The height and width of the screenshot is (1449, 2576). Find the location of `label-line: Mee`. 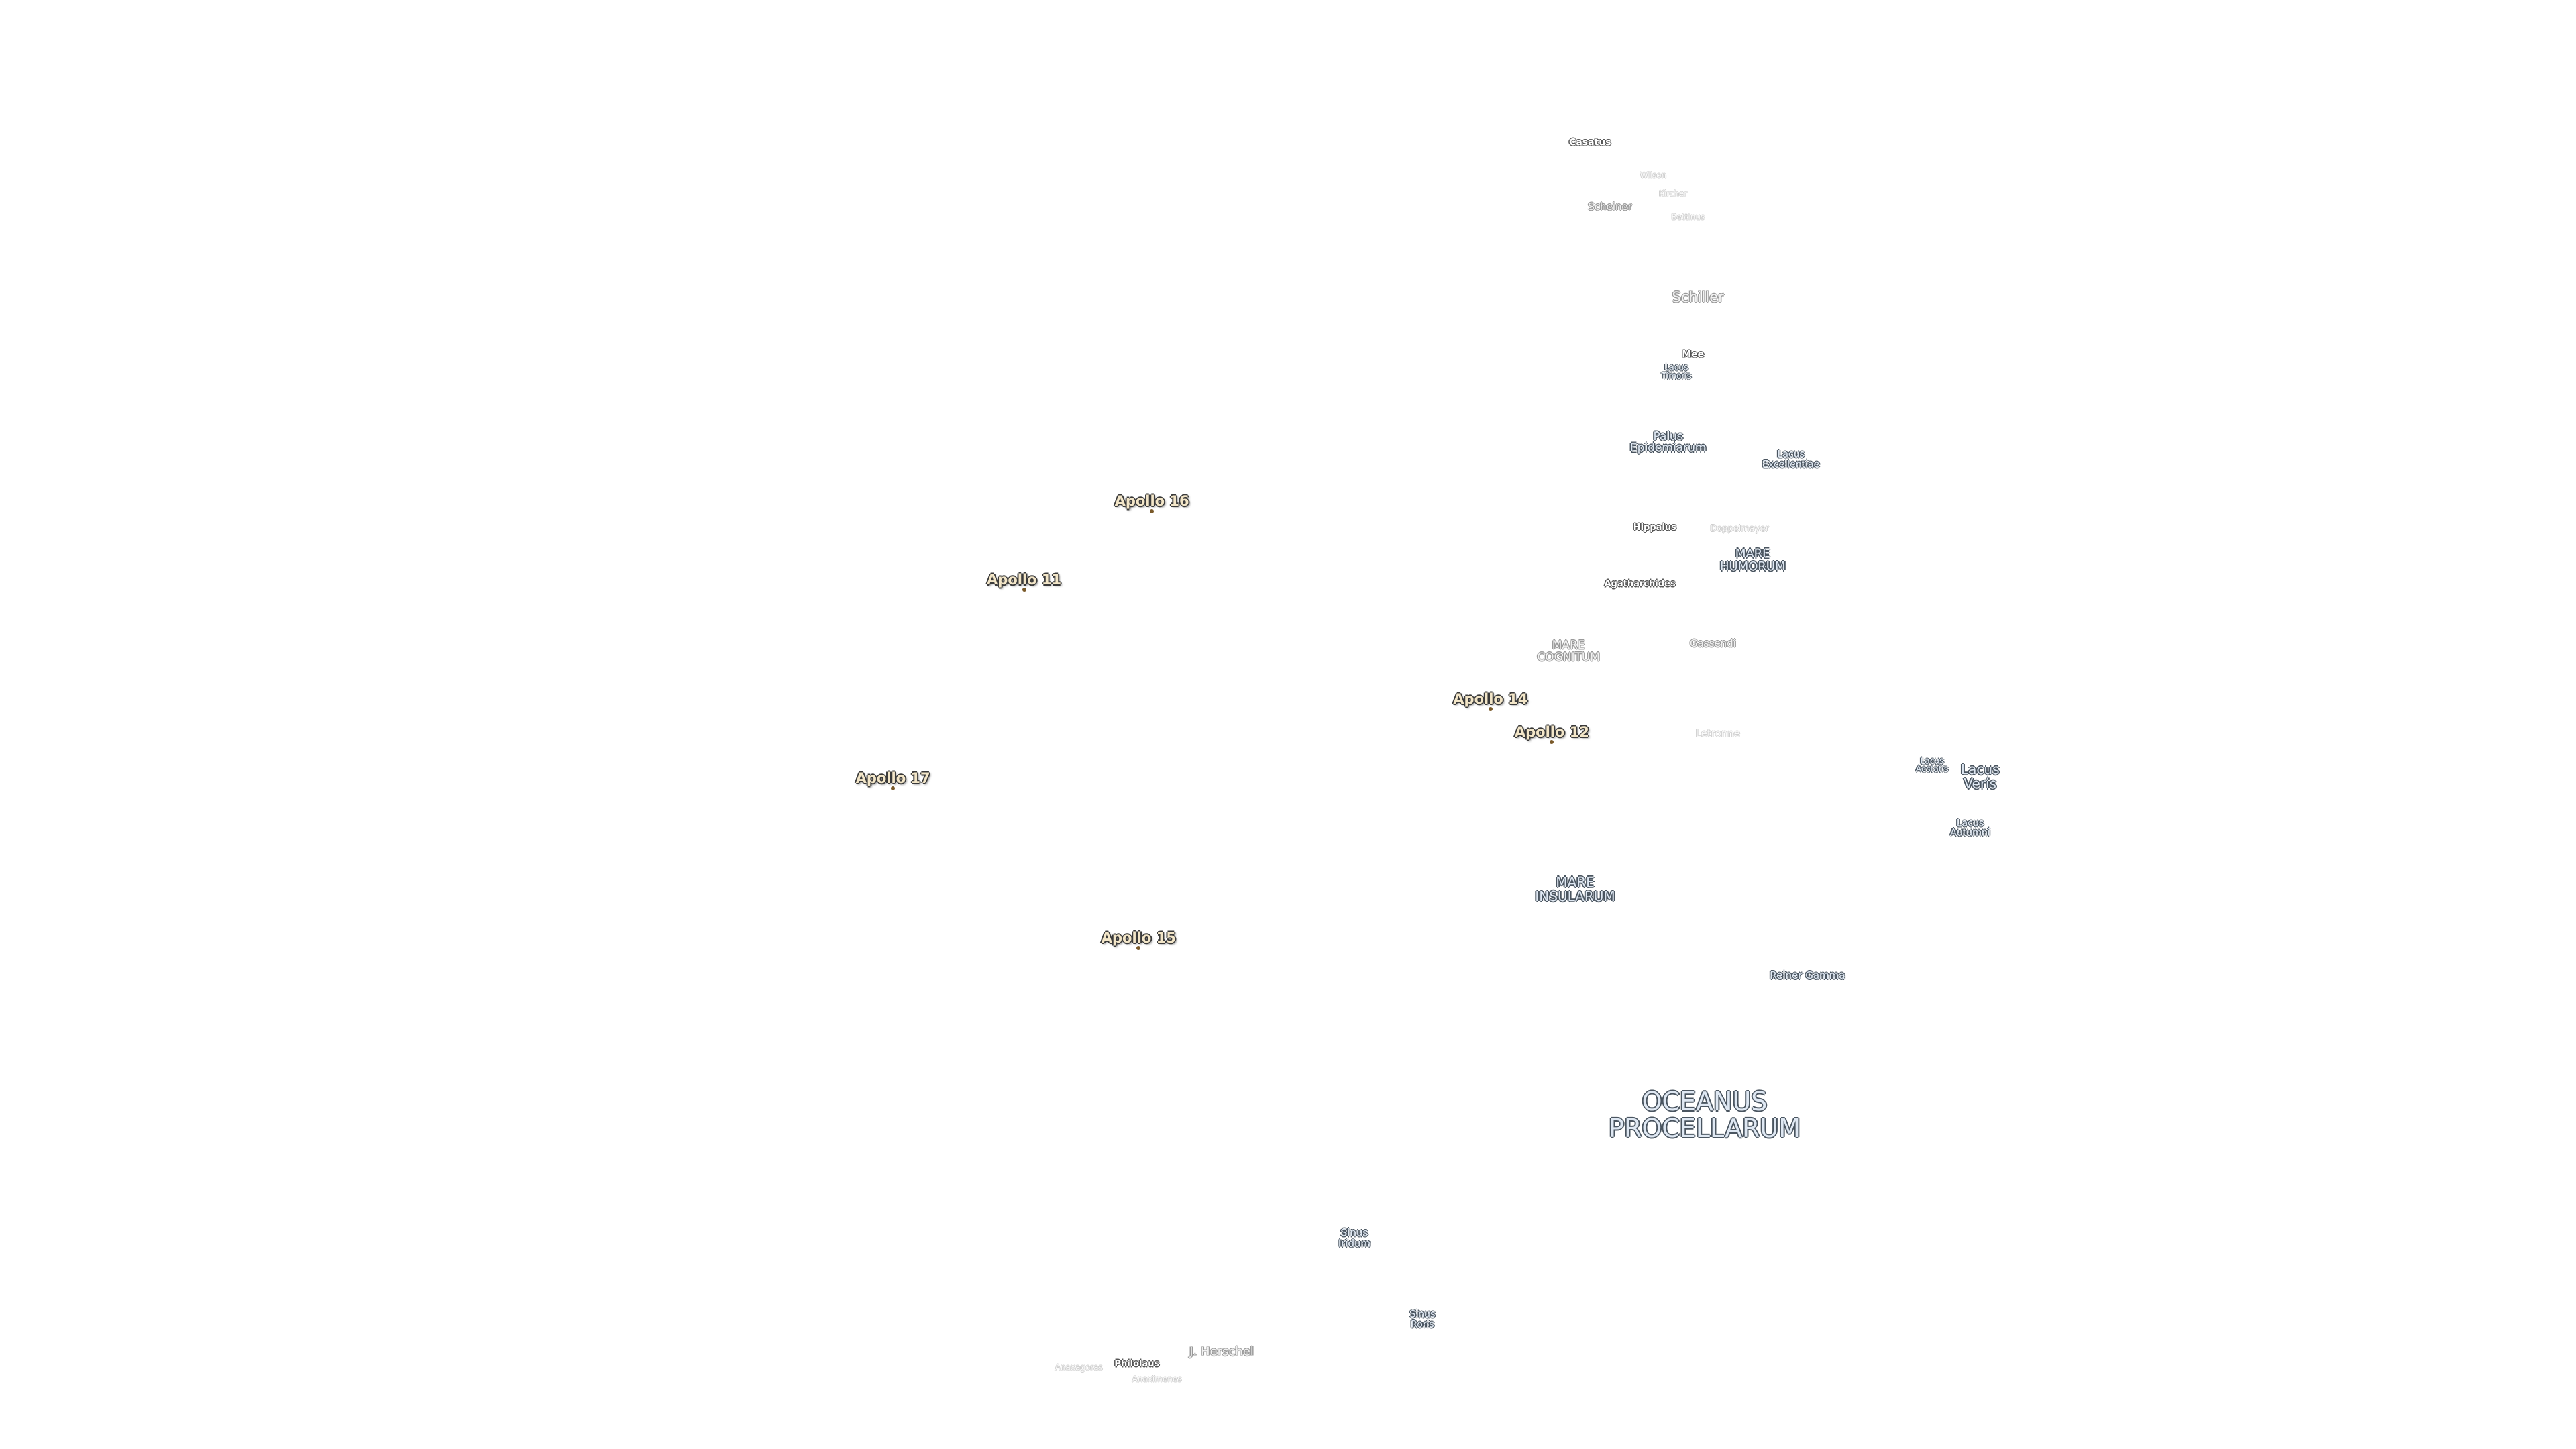

label-line: Mee is located at coordinates (1693, 355).